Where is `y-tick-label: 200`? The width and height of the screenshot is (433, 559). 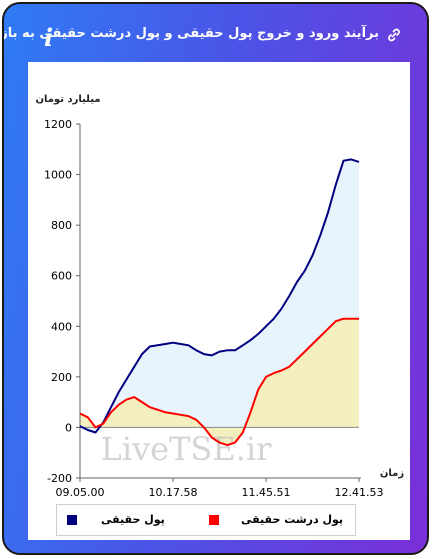
y-tick-label: 200 is located at coordinates (61, 377).